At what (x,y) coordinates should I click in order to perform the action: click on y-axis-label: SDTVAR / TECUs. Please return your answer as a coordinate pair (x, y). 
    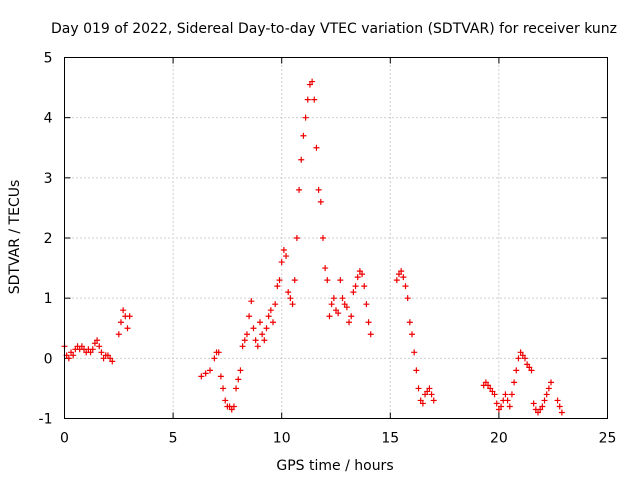
    Looking at the image, I should click on (15, 237).